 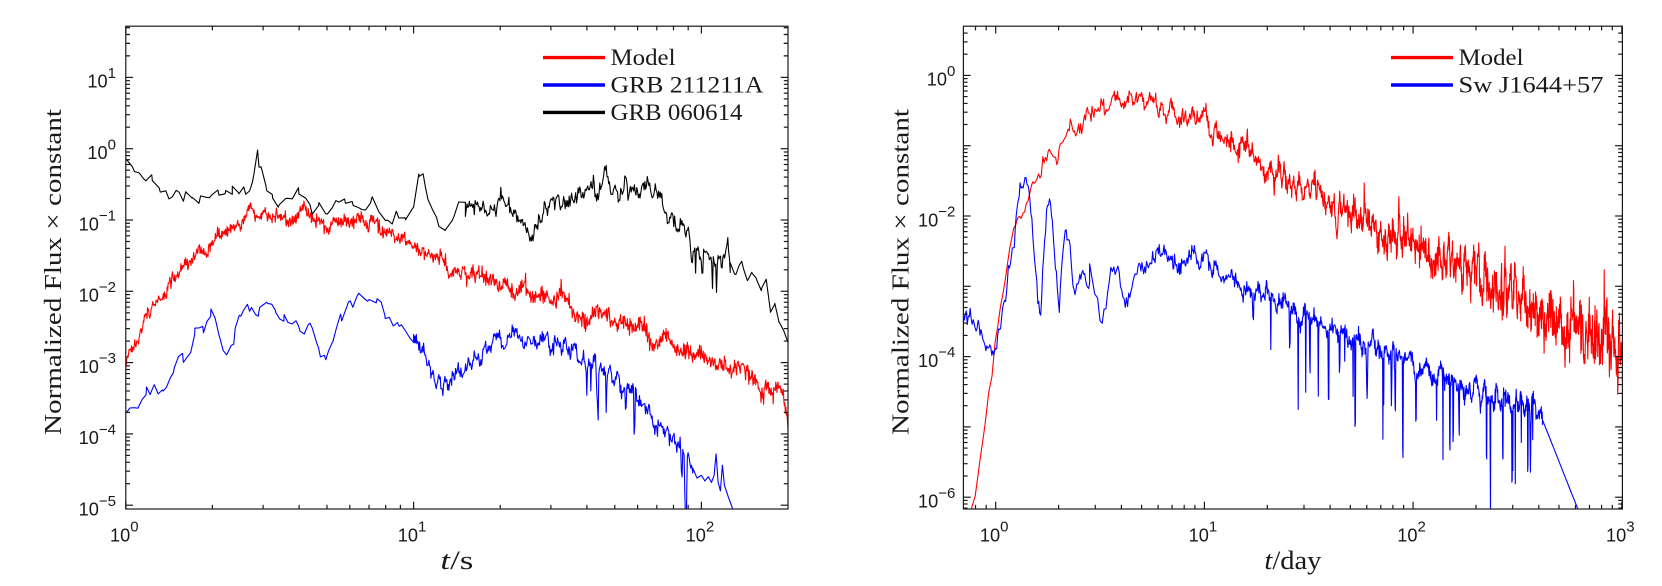 I want to click on svg-text: GRB 060614, so click(x=677, y=112).